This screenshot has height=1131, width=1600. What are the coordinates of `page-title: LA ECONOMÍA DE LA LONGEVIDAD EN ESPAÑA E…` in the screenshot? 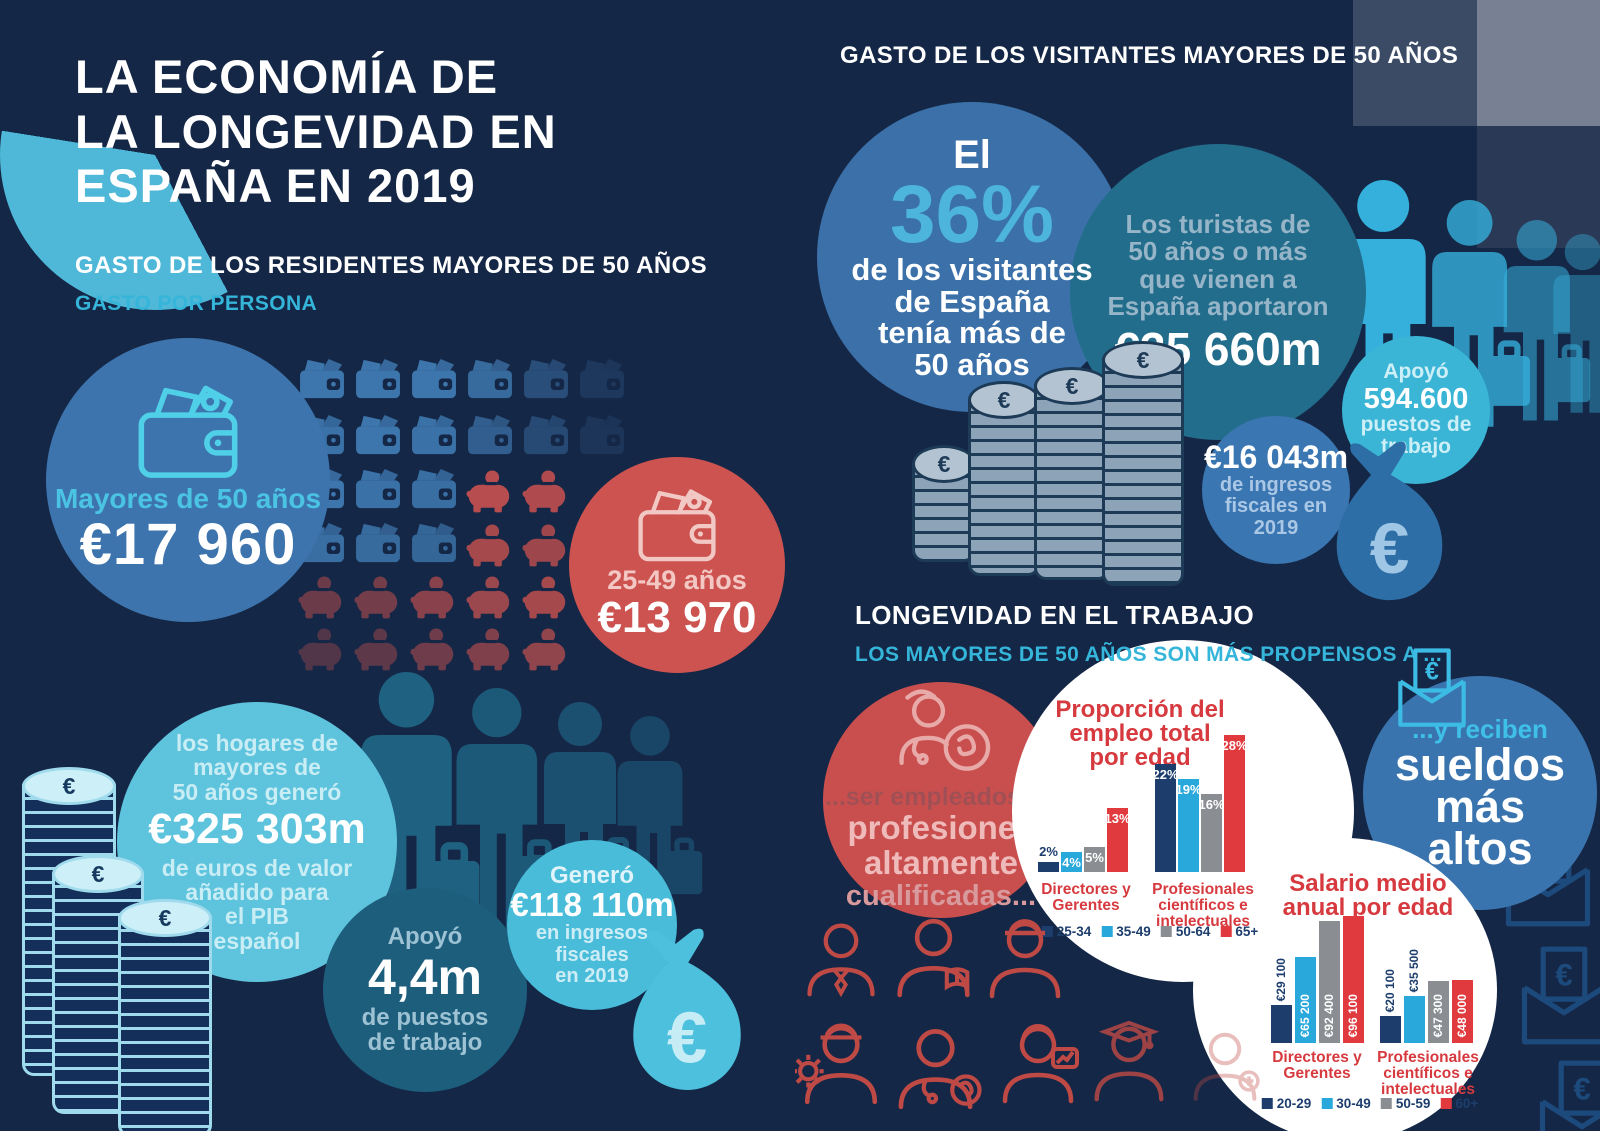 It's located at (316, 132).